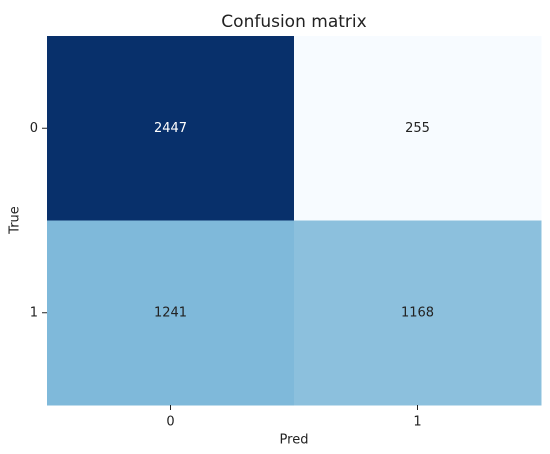  Describe the element at coordinates (15, 220) in the screenshot. I see `y-axis-label: True` at that location.